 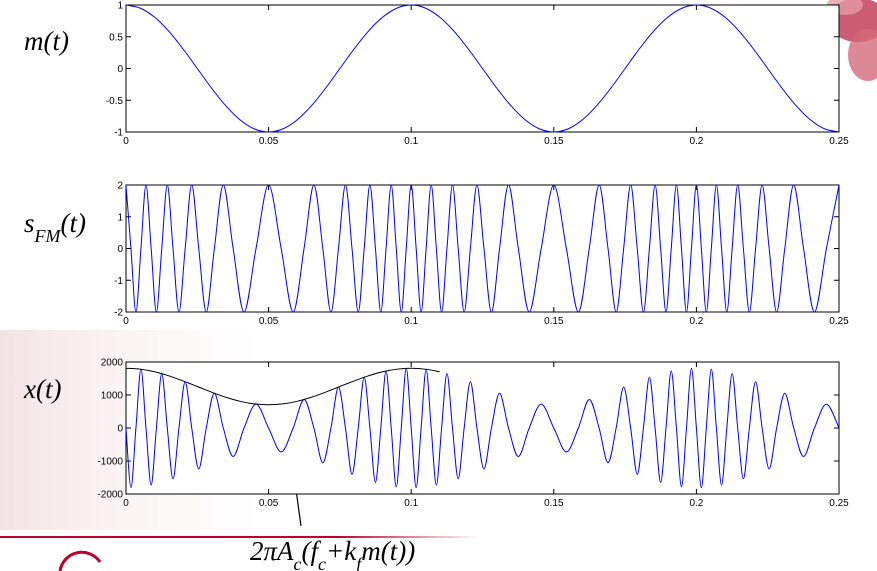 I want to click on y-axis-label-part: s, so click(x=29, y=223).